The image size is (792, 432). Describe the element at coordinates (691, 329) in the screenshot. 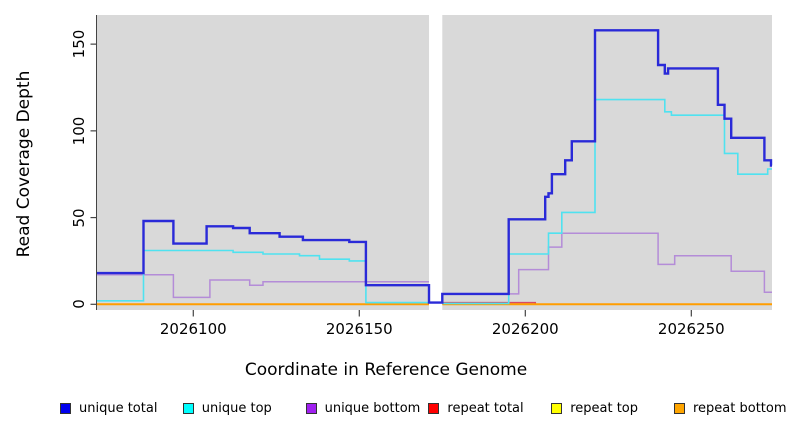

I see `x-tick-label: 2026250` at that location.